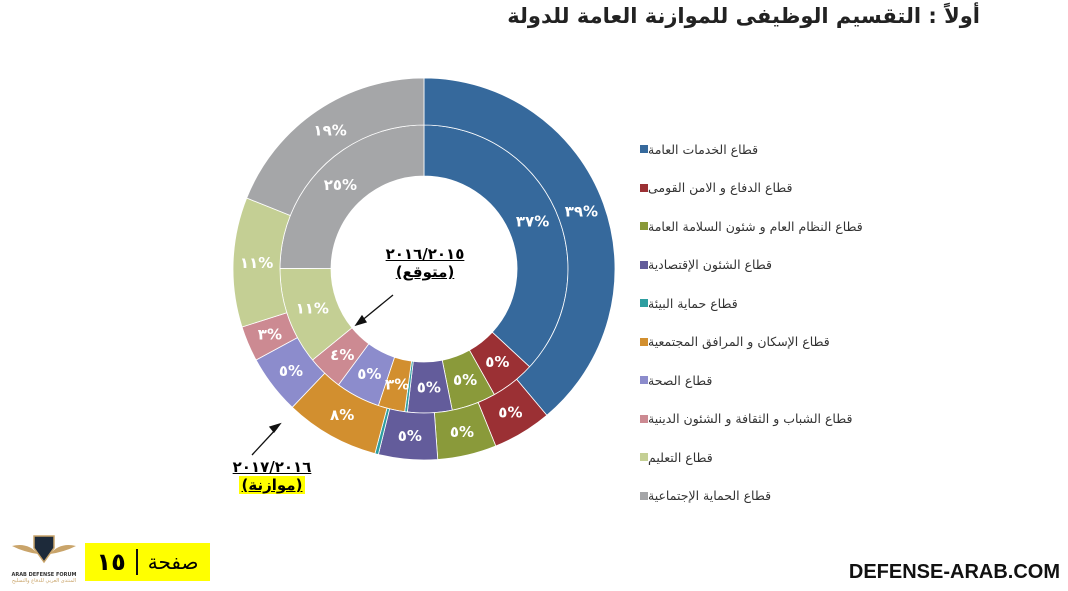 Image resolution: width=1068 pixels, height=591 pixels. I want to click on logo-text-ar: المنتدى العربي للدفاع والتسليح, so click(44, 581).